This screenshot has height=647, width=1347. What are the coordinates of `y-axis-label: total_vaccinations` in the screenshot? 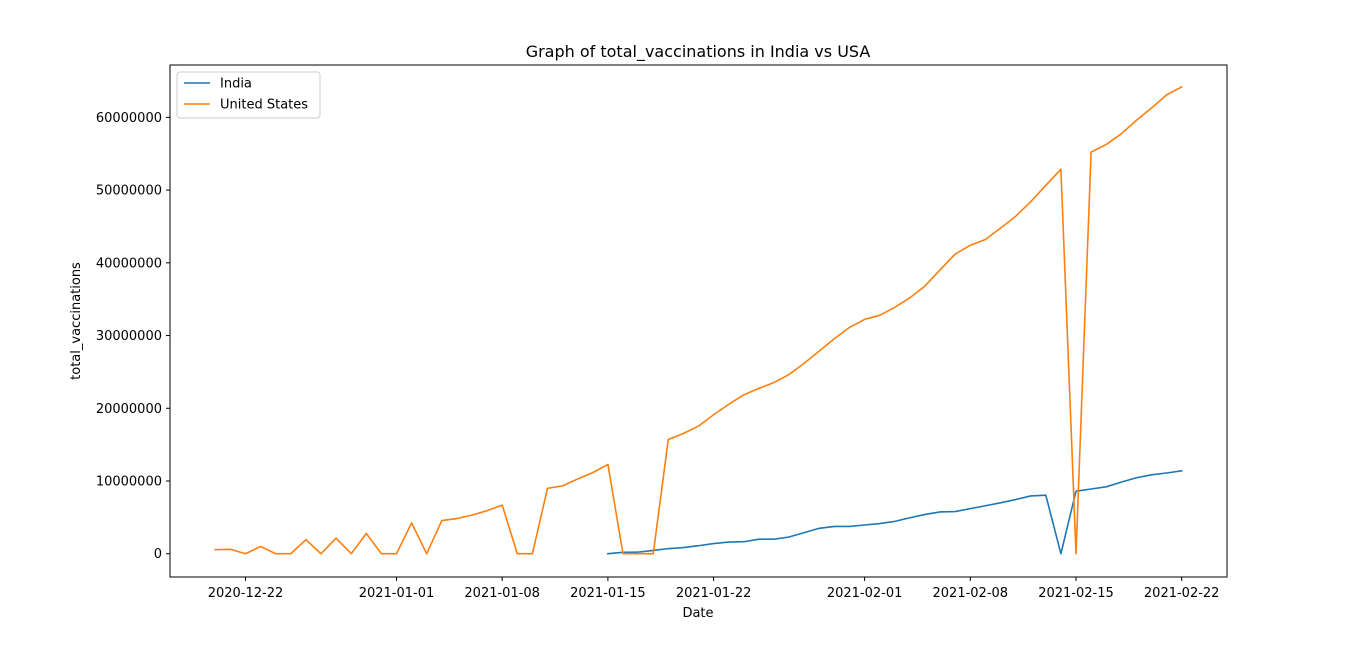 It's located at (76, 321).